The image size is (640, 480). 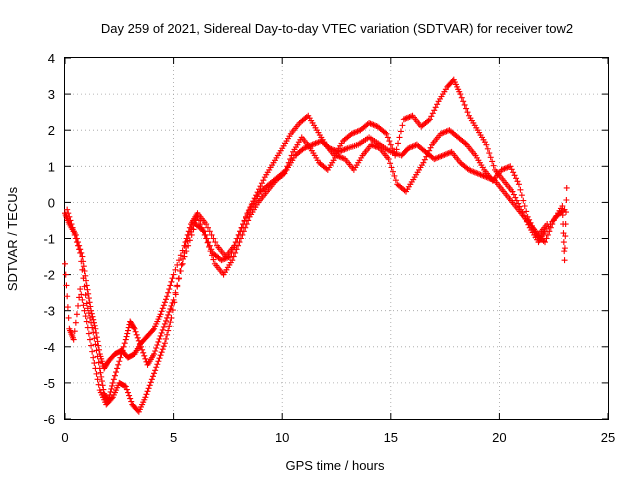 I want to click on y-tick-label: -5, so click(x=49, y=383).